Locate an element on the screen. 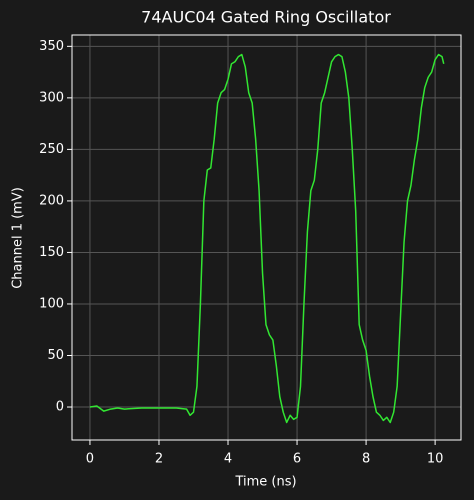 The height and width of the screenshot is (500, 474). x-tick-label: 6 is located at coordinates (297, 459).